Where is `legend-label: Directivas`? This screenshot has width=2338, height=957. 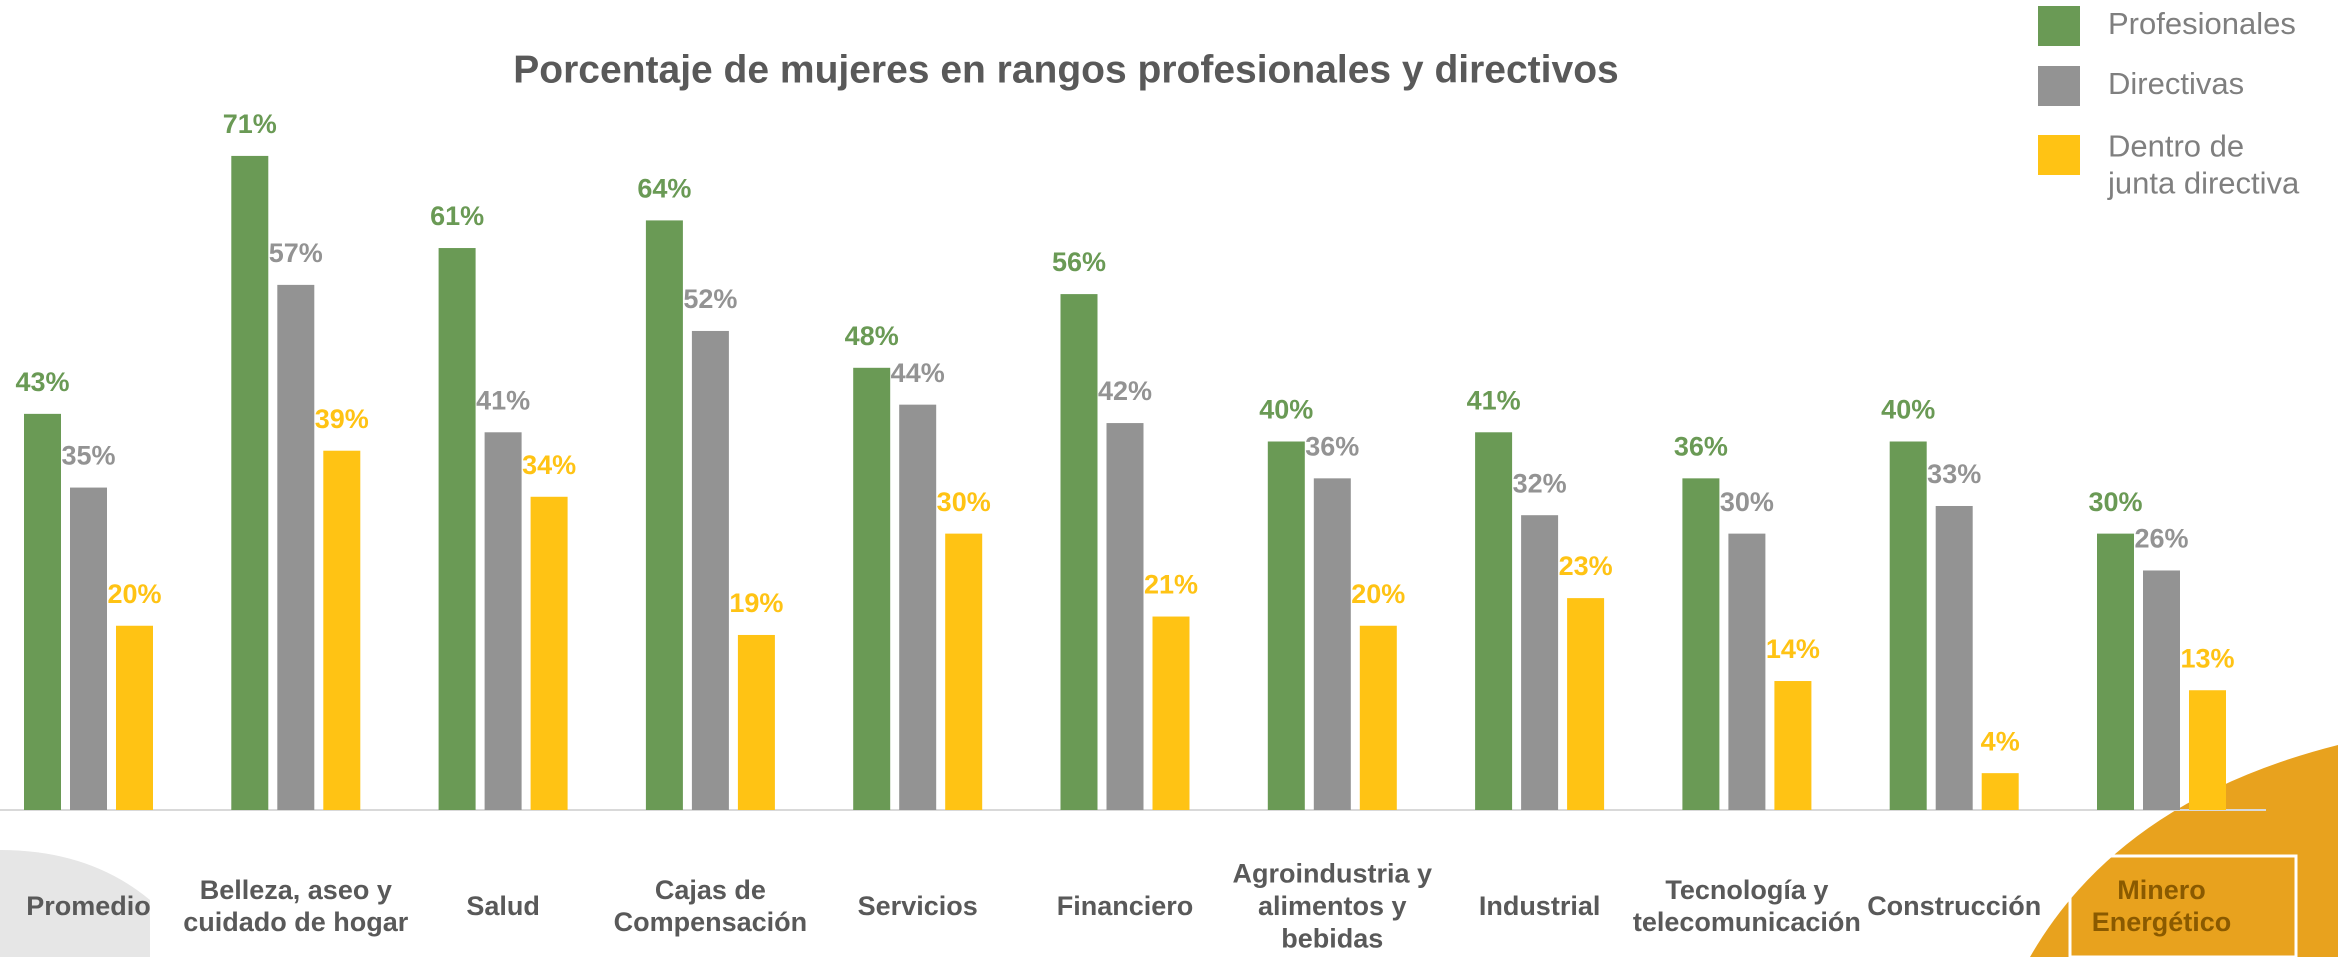 legend-label: Directivas is located at coordinates (2176, 83).